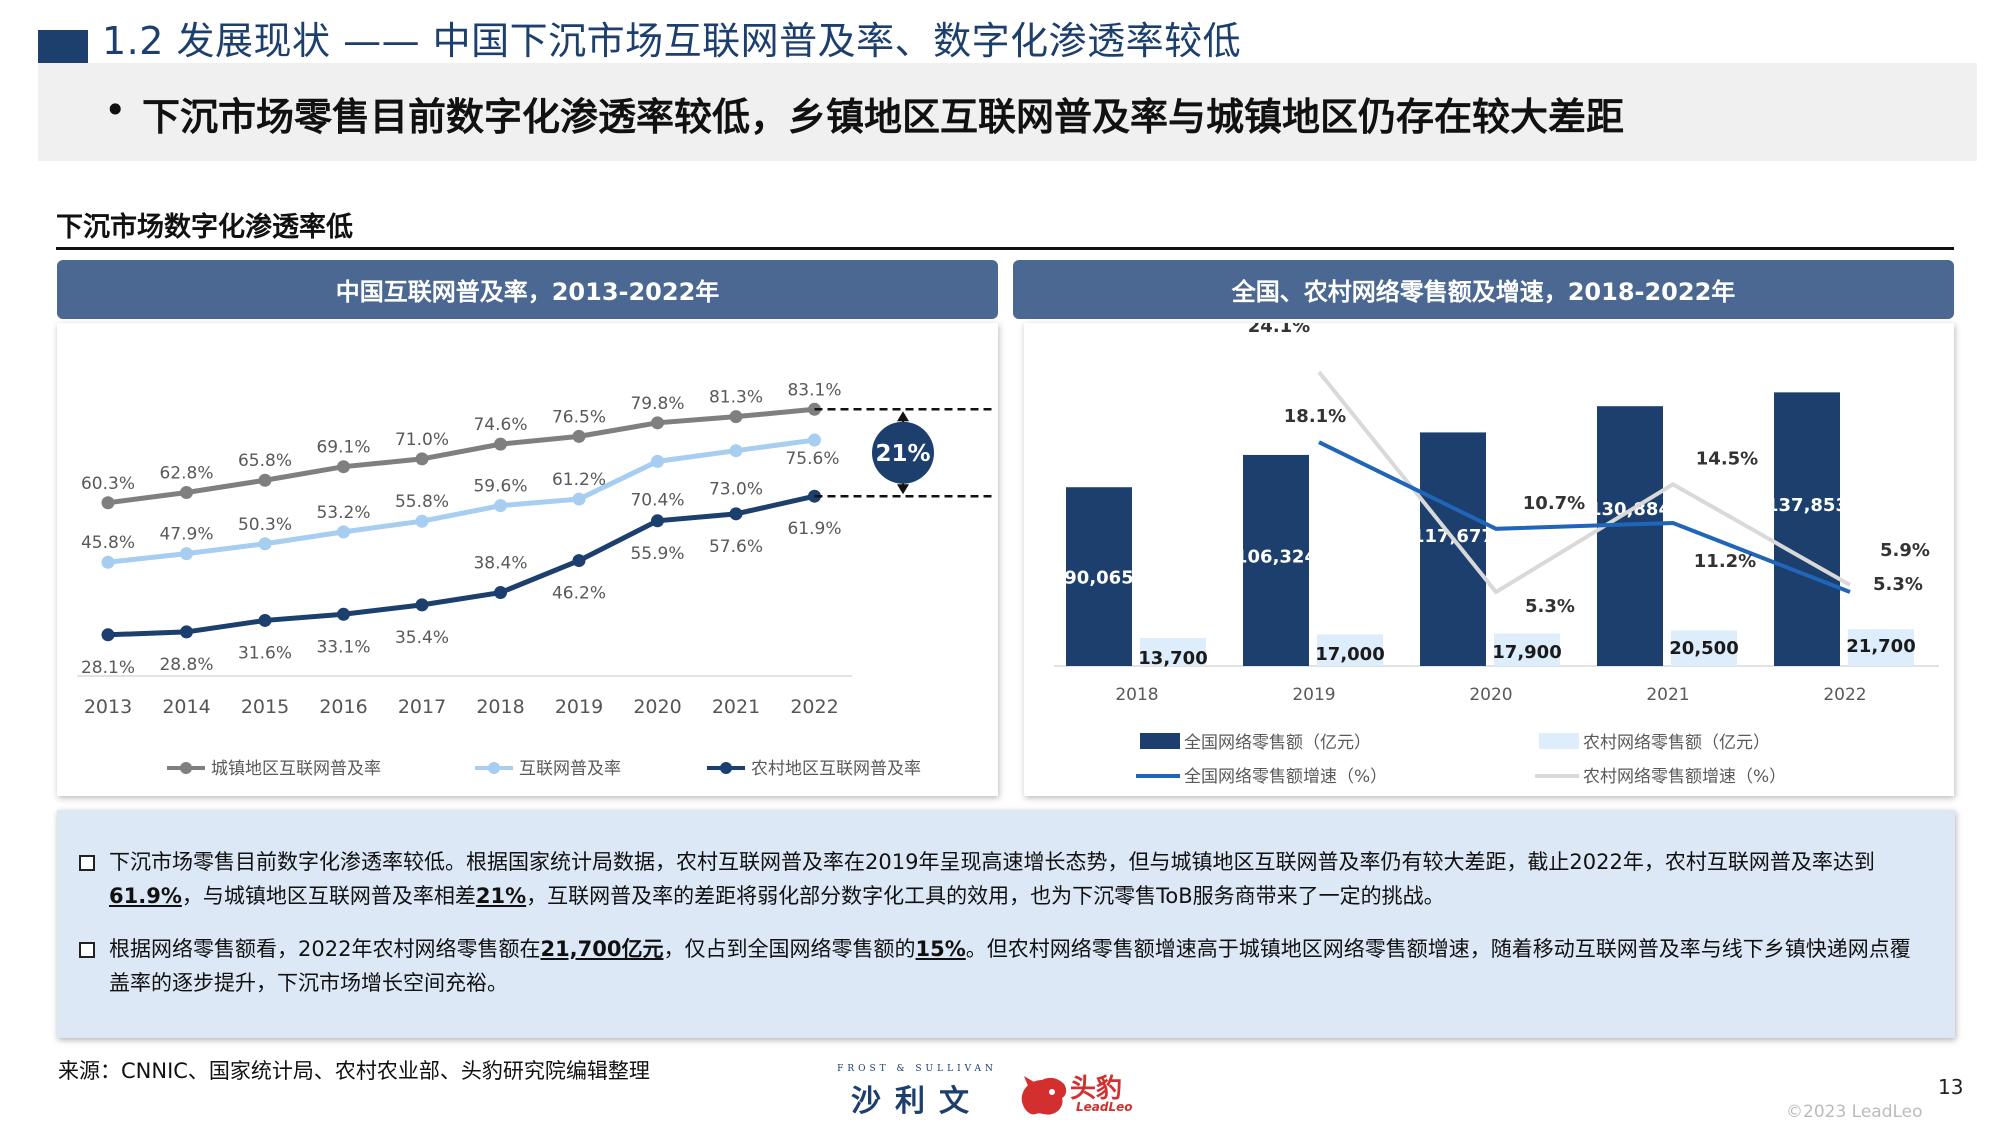 This screenshot has width=2000, height=1125. What do you see at coordinates (186, 665) in the screenshot?
I see `data-label-rural: 28.8%` at bounding box center [186, 665].